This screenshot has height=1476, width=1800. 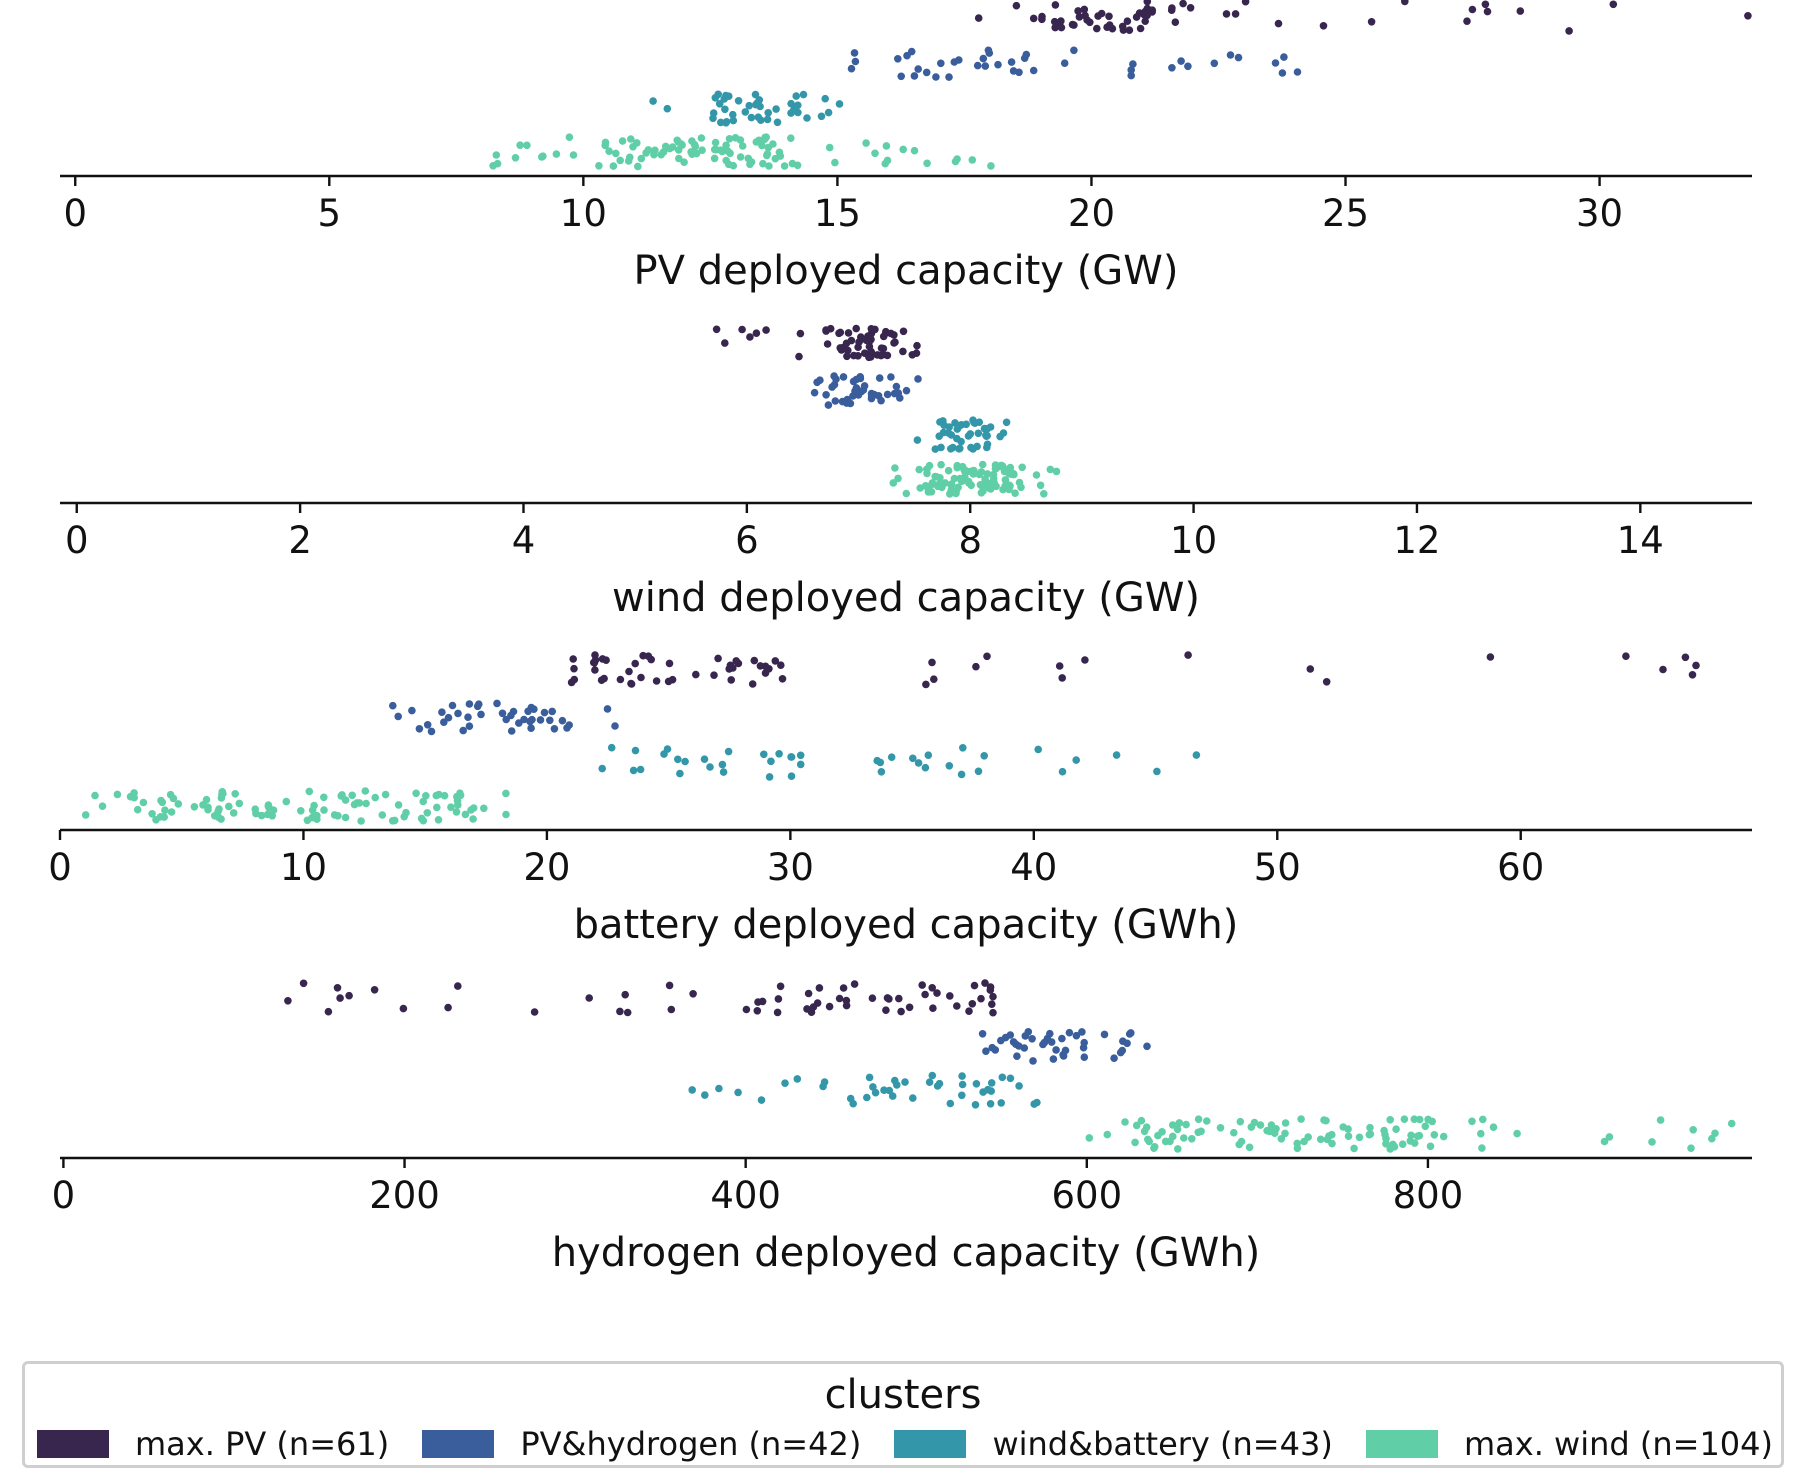 What do you see at coordinates (1277, 867) in the screenshot?
I see `x-tick-label: 50` at bounding box center [1277, 867].